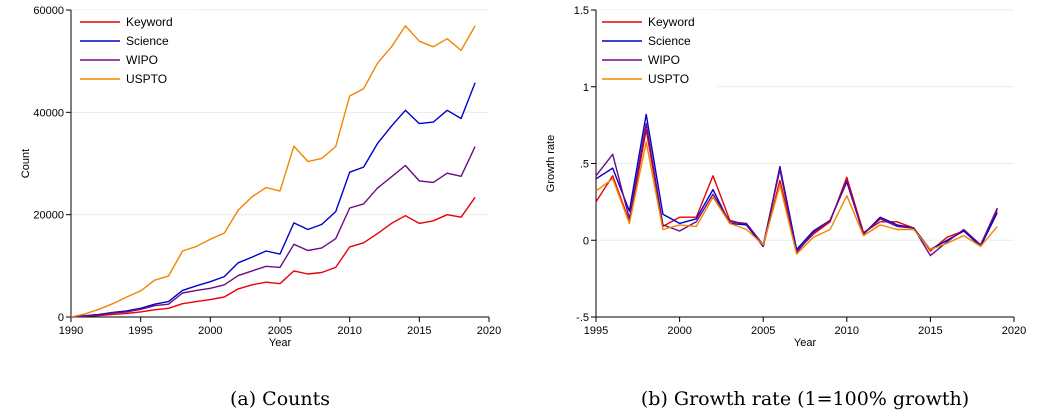 Image resolution: width=1039 pixels, height=418 pixels. What do you see at coordinates (48, 216) in the screenshot?
I see `y-tick-label: 20000` at bounding box center [48, 216].